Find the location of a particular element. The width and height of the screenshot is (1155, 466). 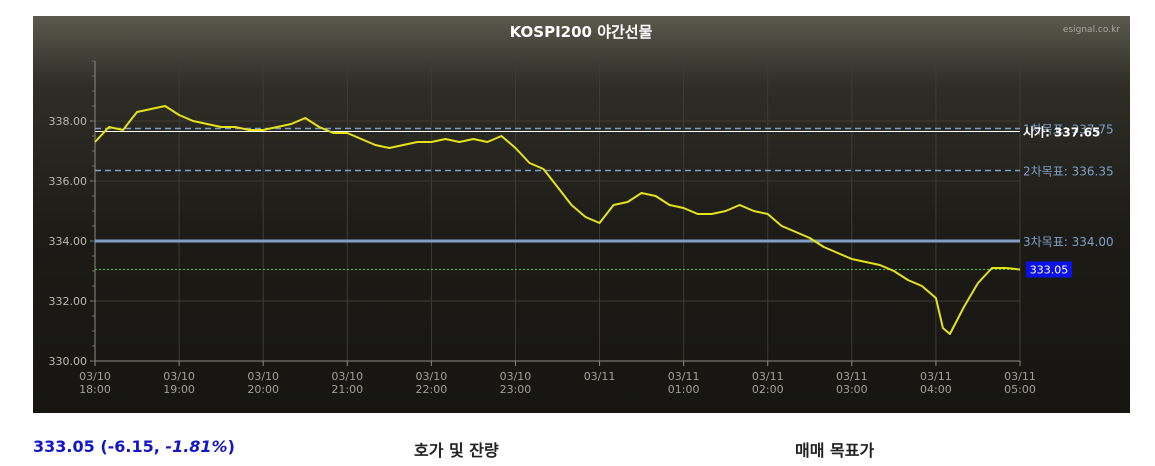

y-tick-label: 332.00 is located at coordinates (68, 301).